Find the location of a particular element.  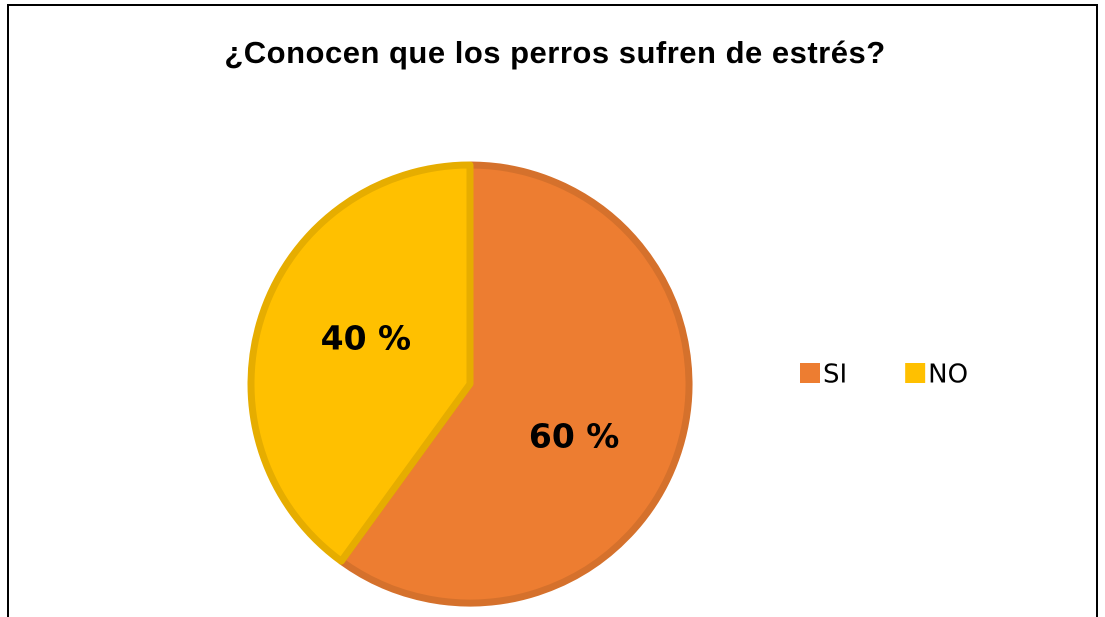

legend-label: NO is located at coordinates (948, 375).